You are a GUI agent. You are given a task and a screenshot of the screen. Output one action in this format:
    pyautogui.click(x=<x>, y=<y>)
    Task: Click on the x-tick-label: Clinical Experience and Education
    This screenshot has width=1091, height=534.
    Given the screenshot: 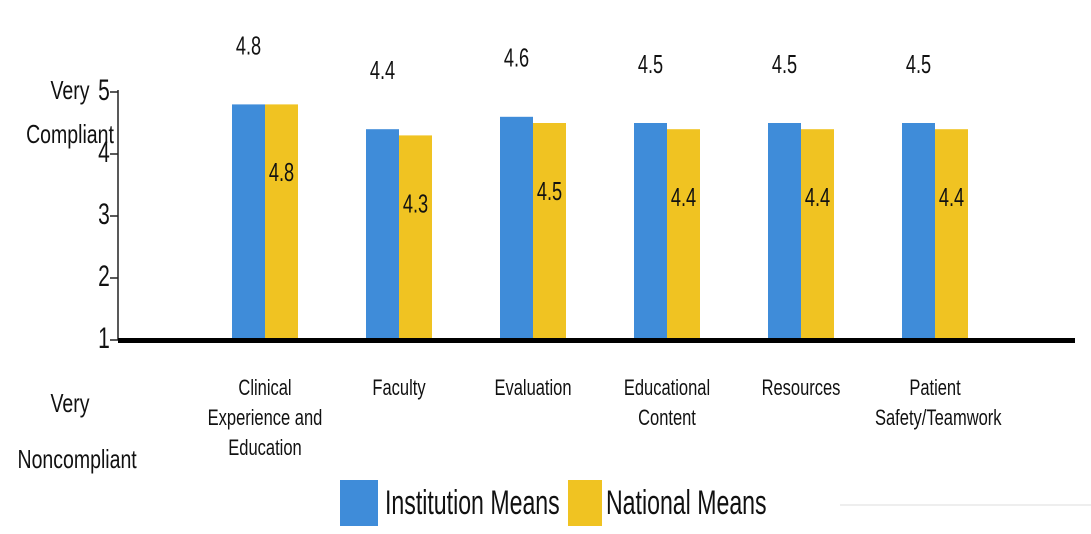 What is the action you would take?
    pyautogui.click(x=265, y=417)
    